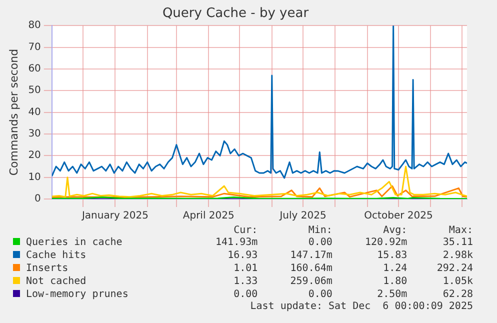 This screenshot has width=497, height=323. Describe the element at coordinates (311, 268) in the screenshot. I see `text: 160.64m` at that location.